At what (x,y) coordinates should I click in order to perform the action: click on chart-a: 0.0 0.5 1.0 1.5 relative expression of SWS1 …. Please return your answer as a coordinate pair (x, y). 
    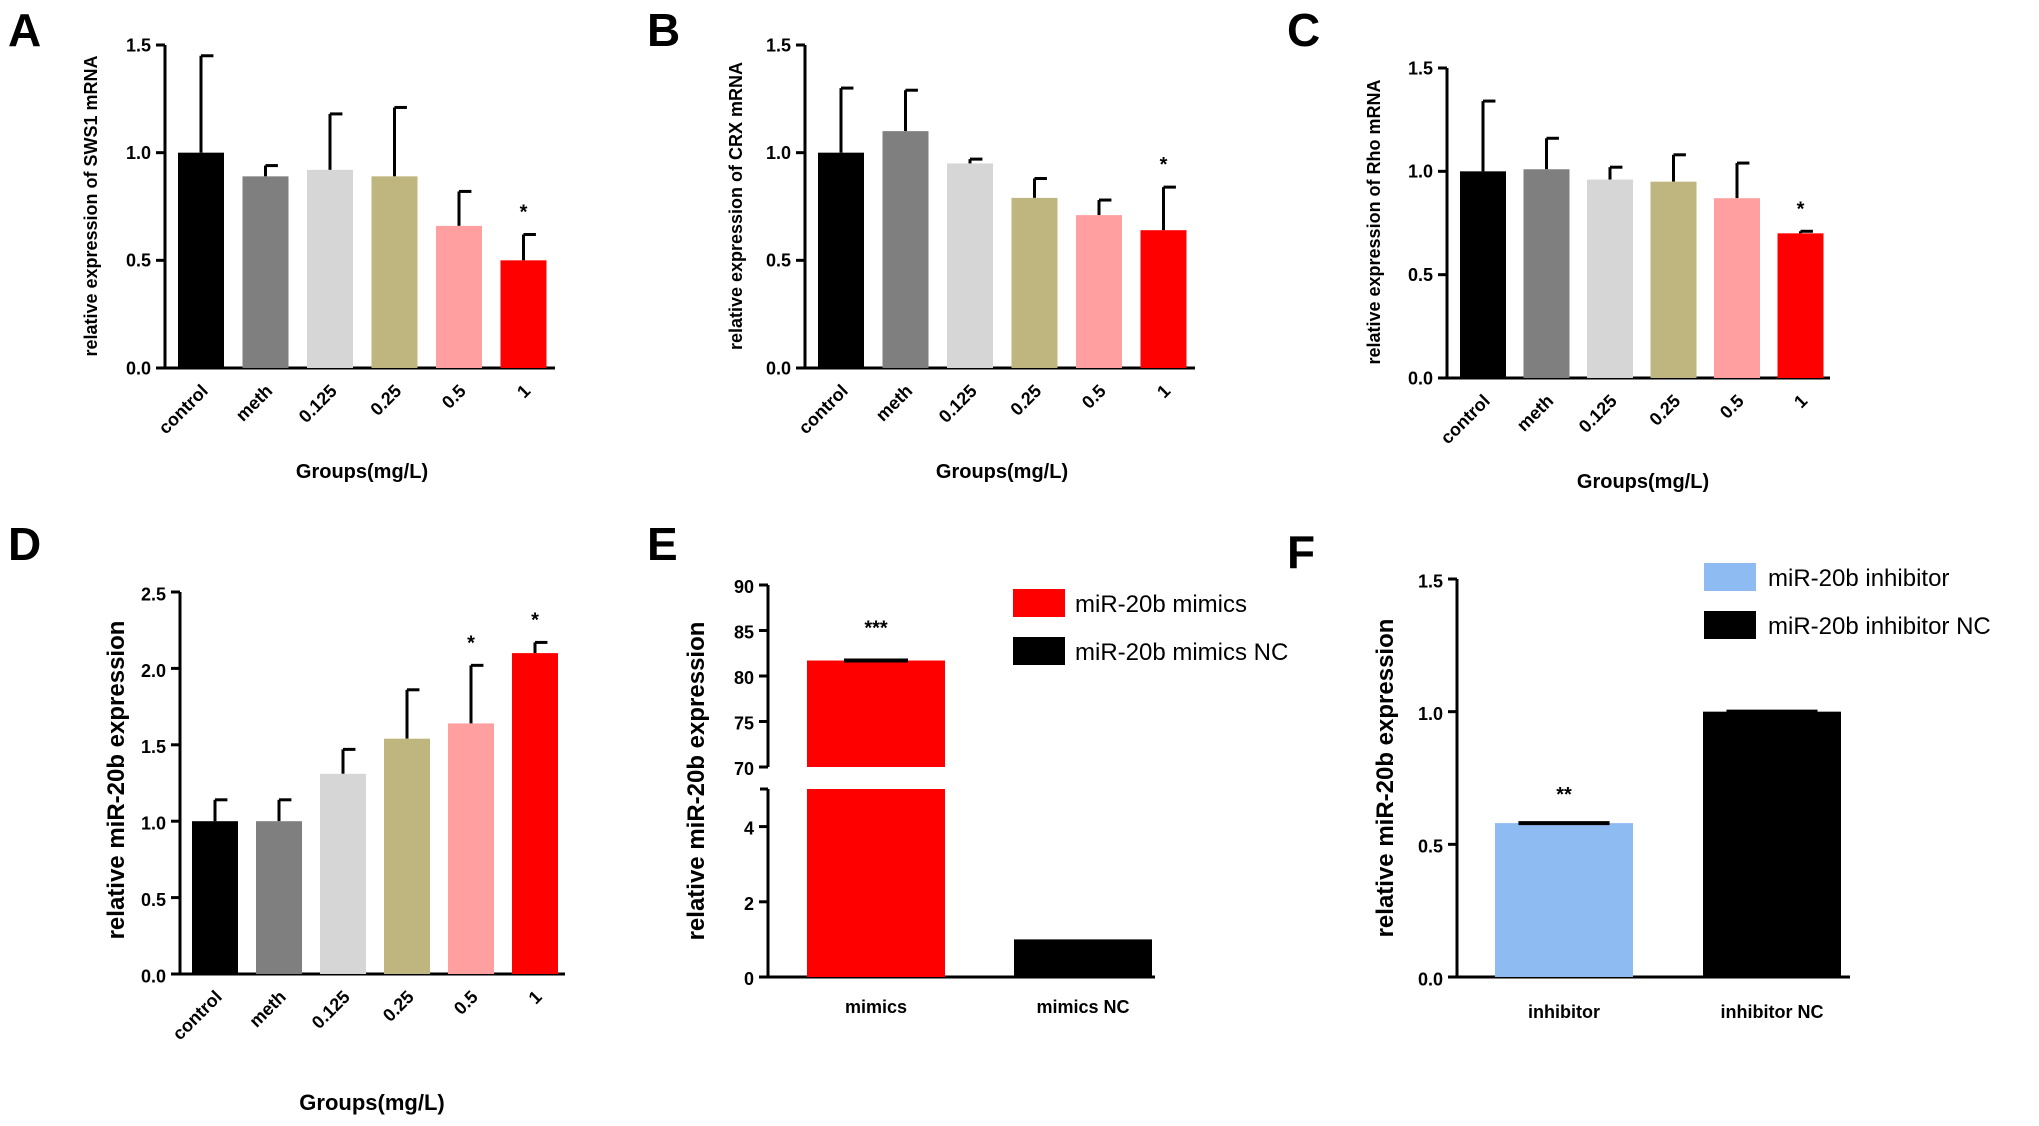
    Looking at the image, I should click on (318, 259).